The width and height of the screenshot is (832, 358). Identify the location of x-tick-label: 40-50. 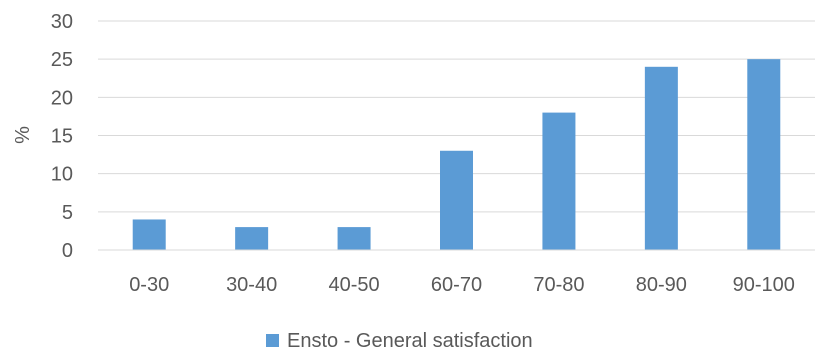
(353, 285).